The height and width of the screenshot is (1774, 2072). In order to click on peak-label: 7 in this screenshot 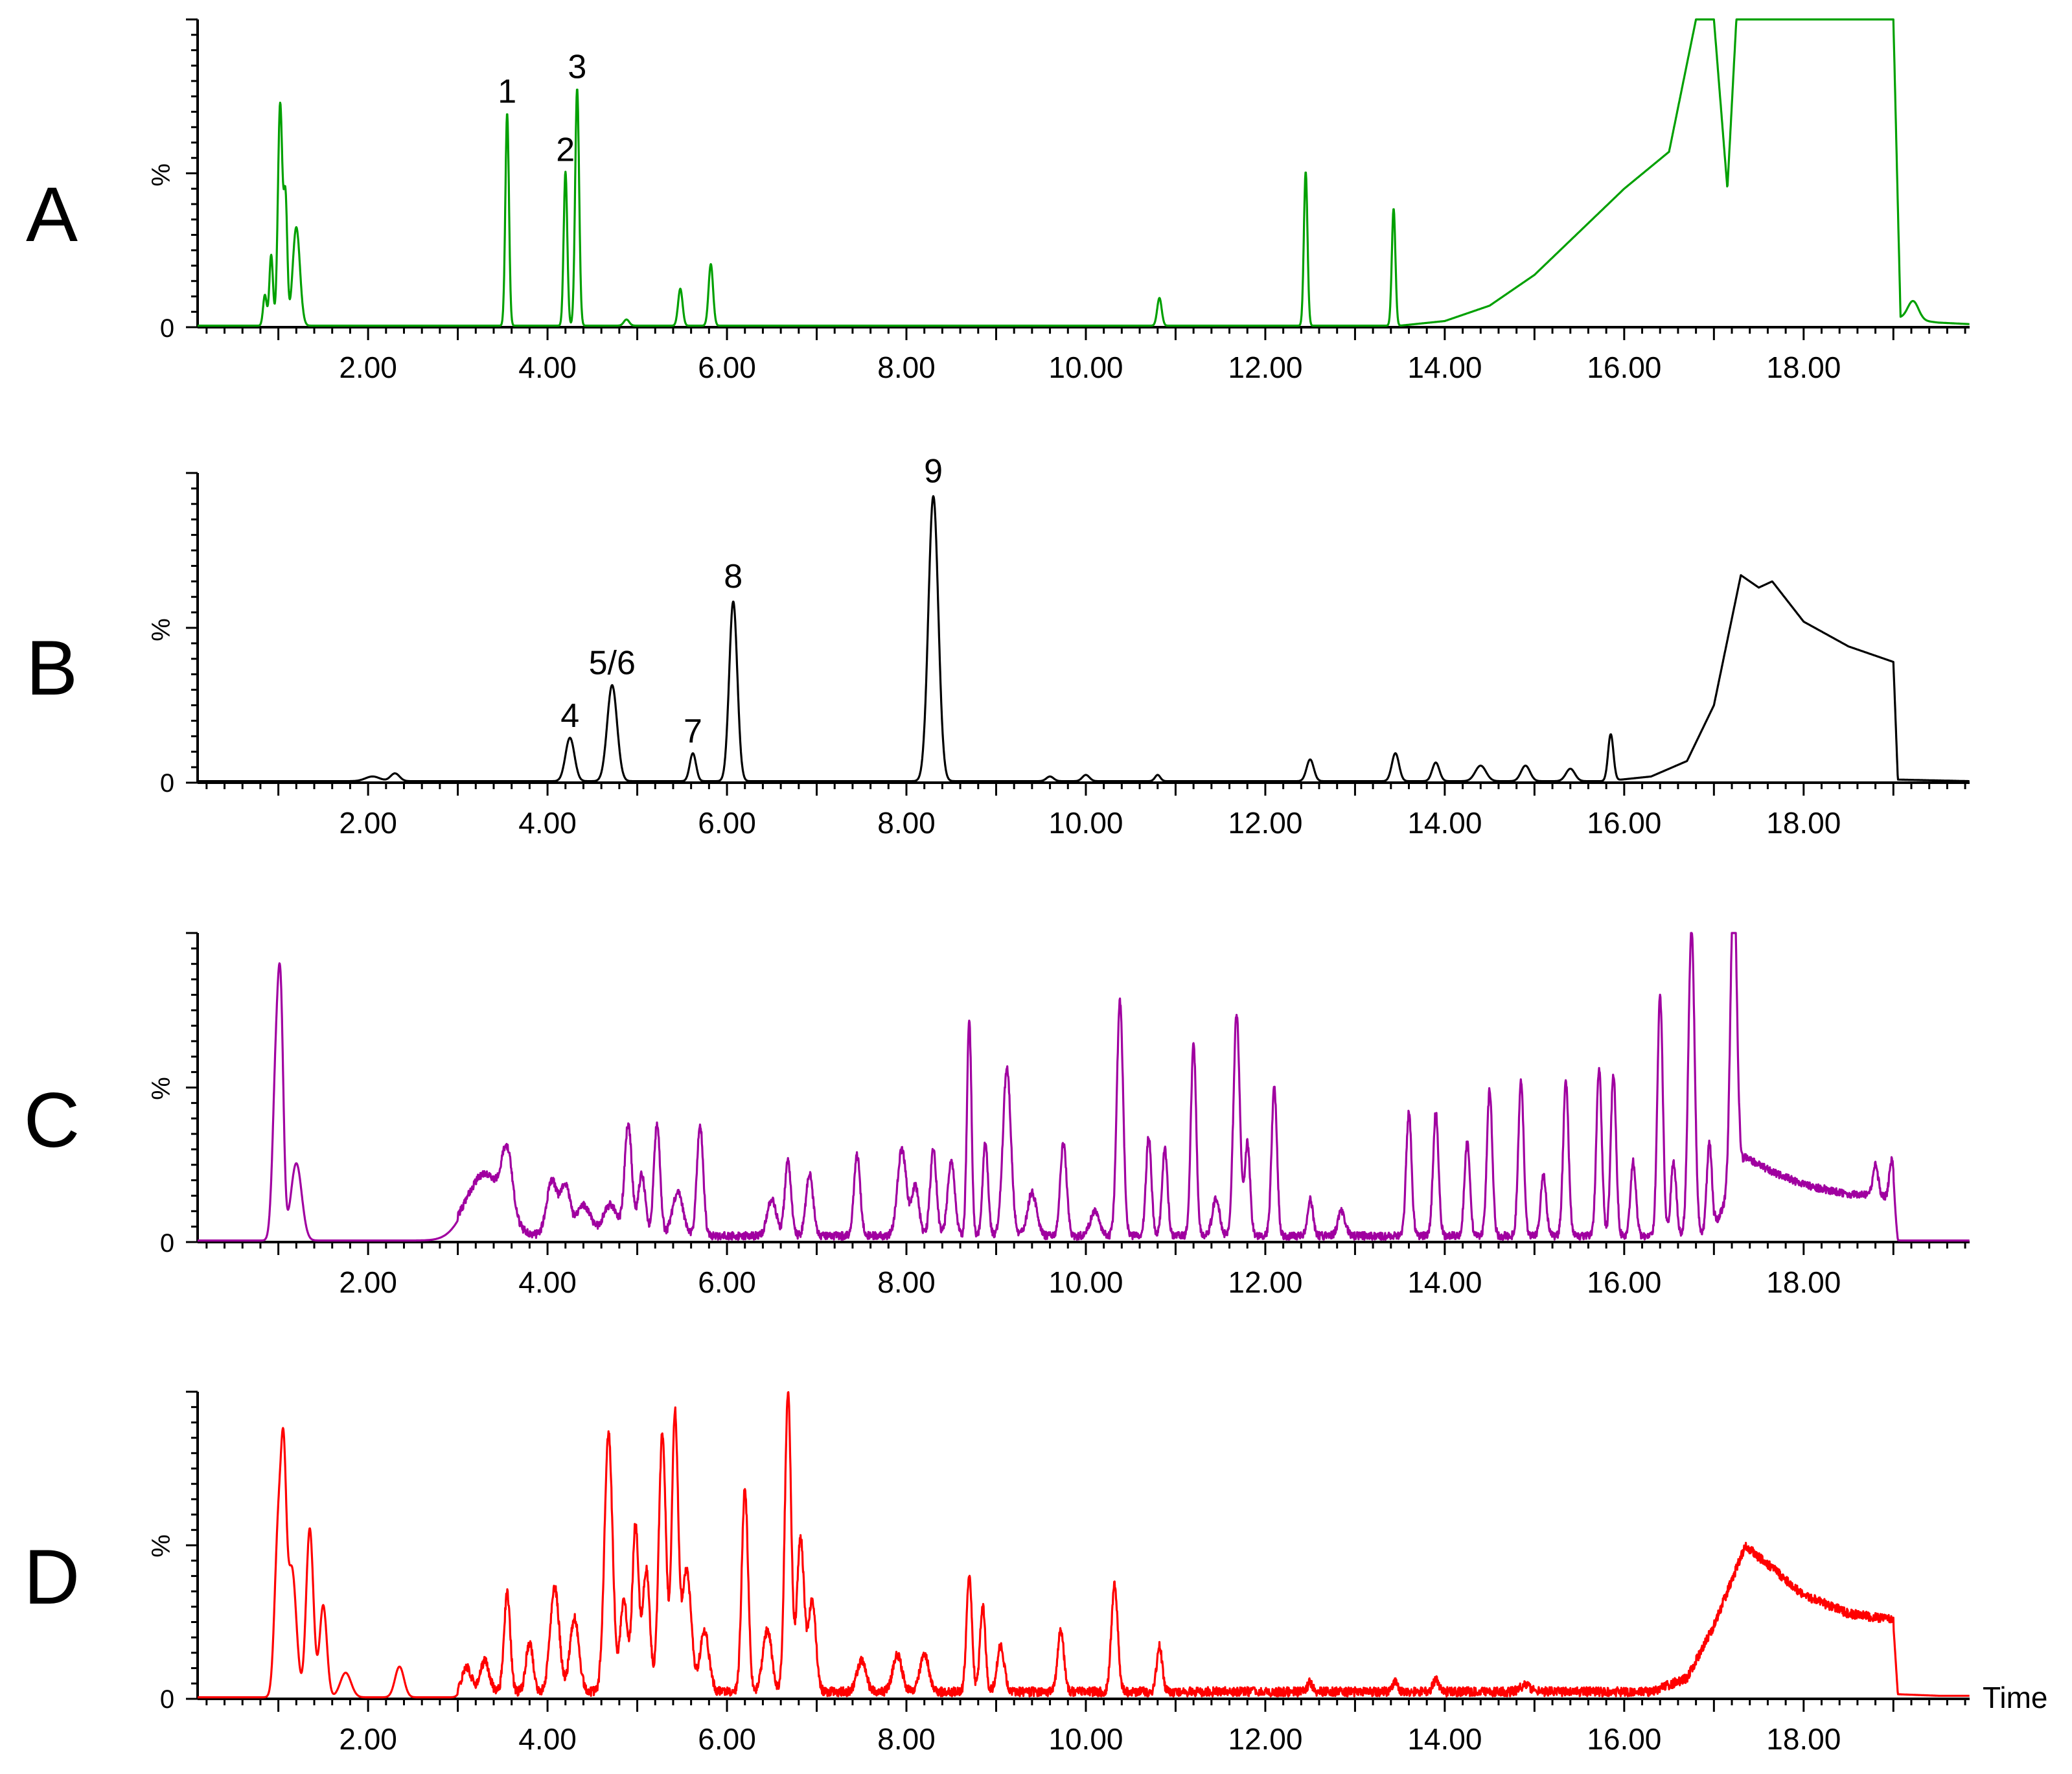, I will do `click(693, 731)`.